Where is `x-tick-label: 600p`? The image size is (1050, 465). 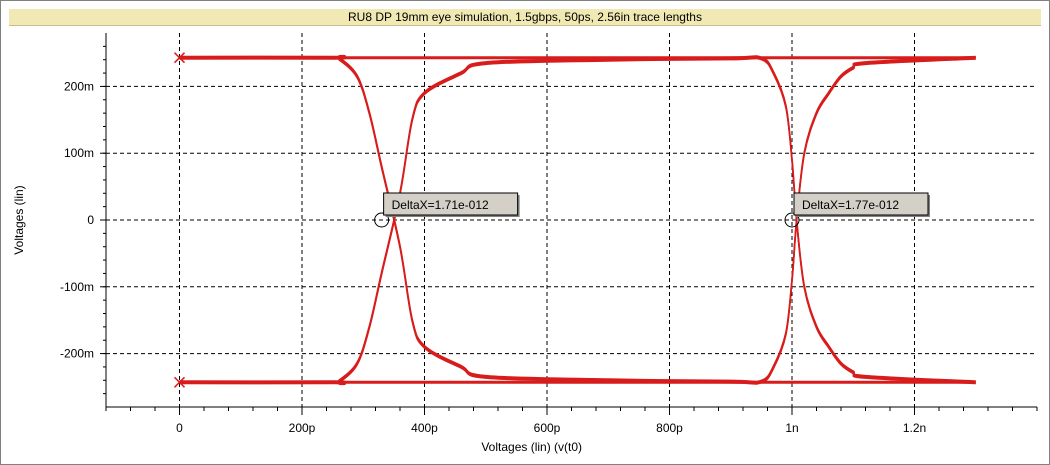 x-tick-label: 600p is located at coordinates (547, 428).